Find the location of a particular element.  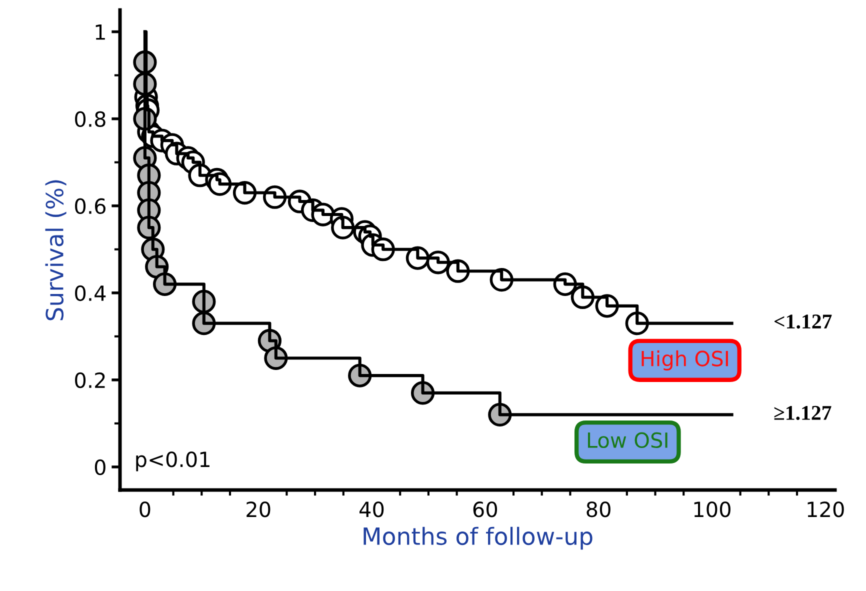

y-tick-label: 0.8 is located at coordinates (90, 119).